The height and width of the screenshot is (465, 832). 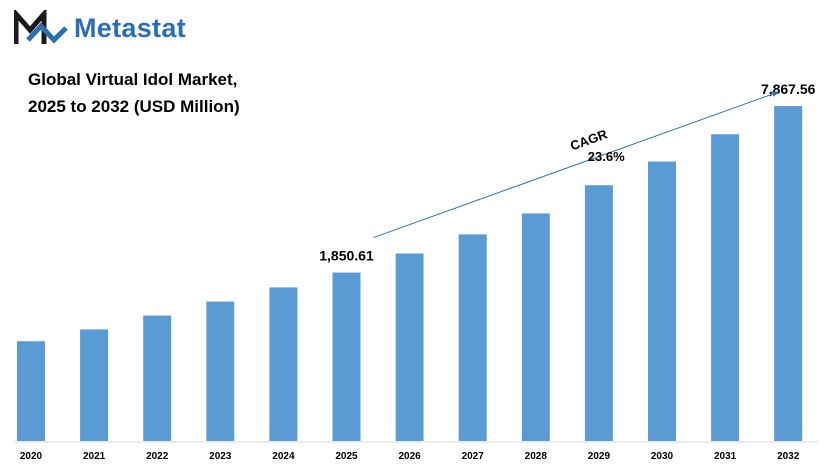 I want to click on chart-title-line-2: 2025 to 2032 (USD Million), so click(x=134, y=106).